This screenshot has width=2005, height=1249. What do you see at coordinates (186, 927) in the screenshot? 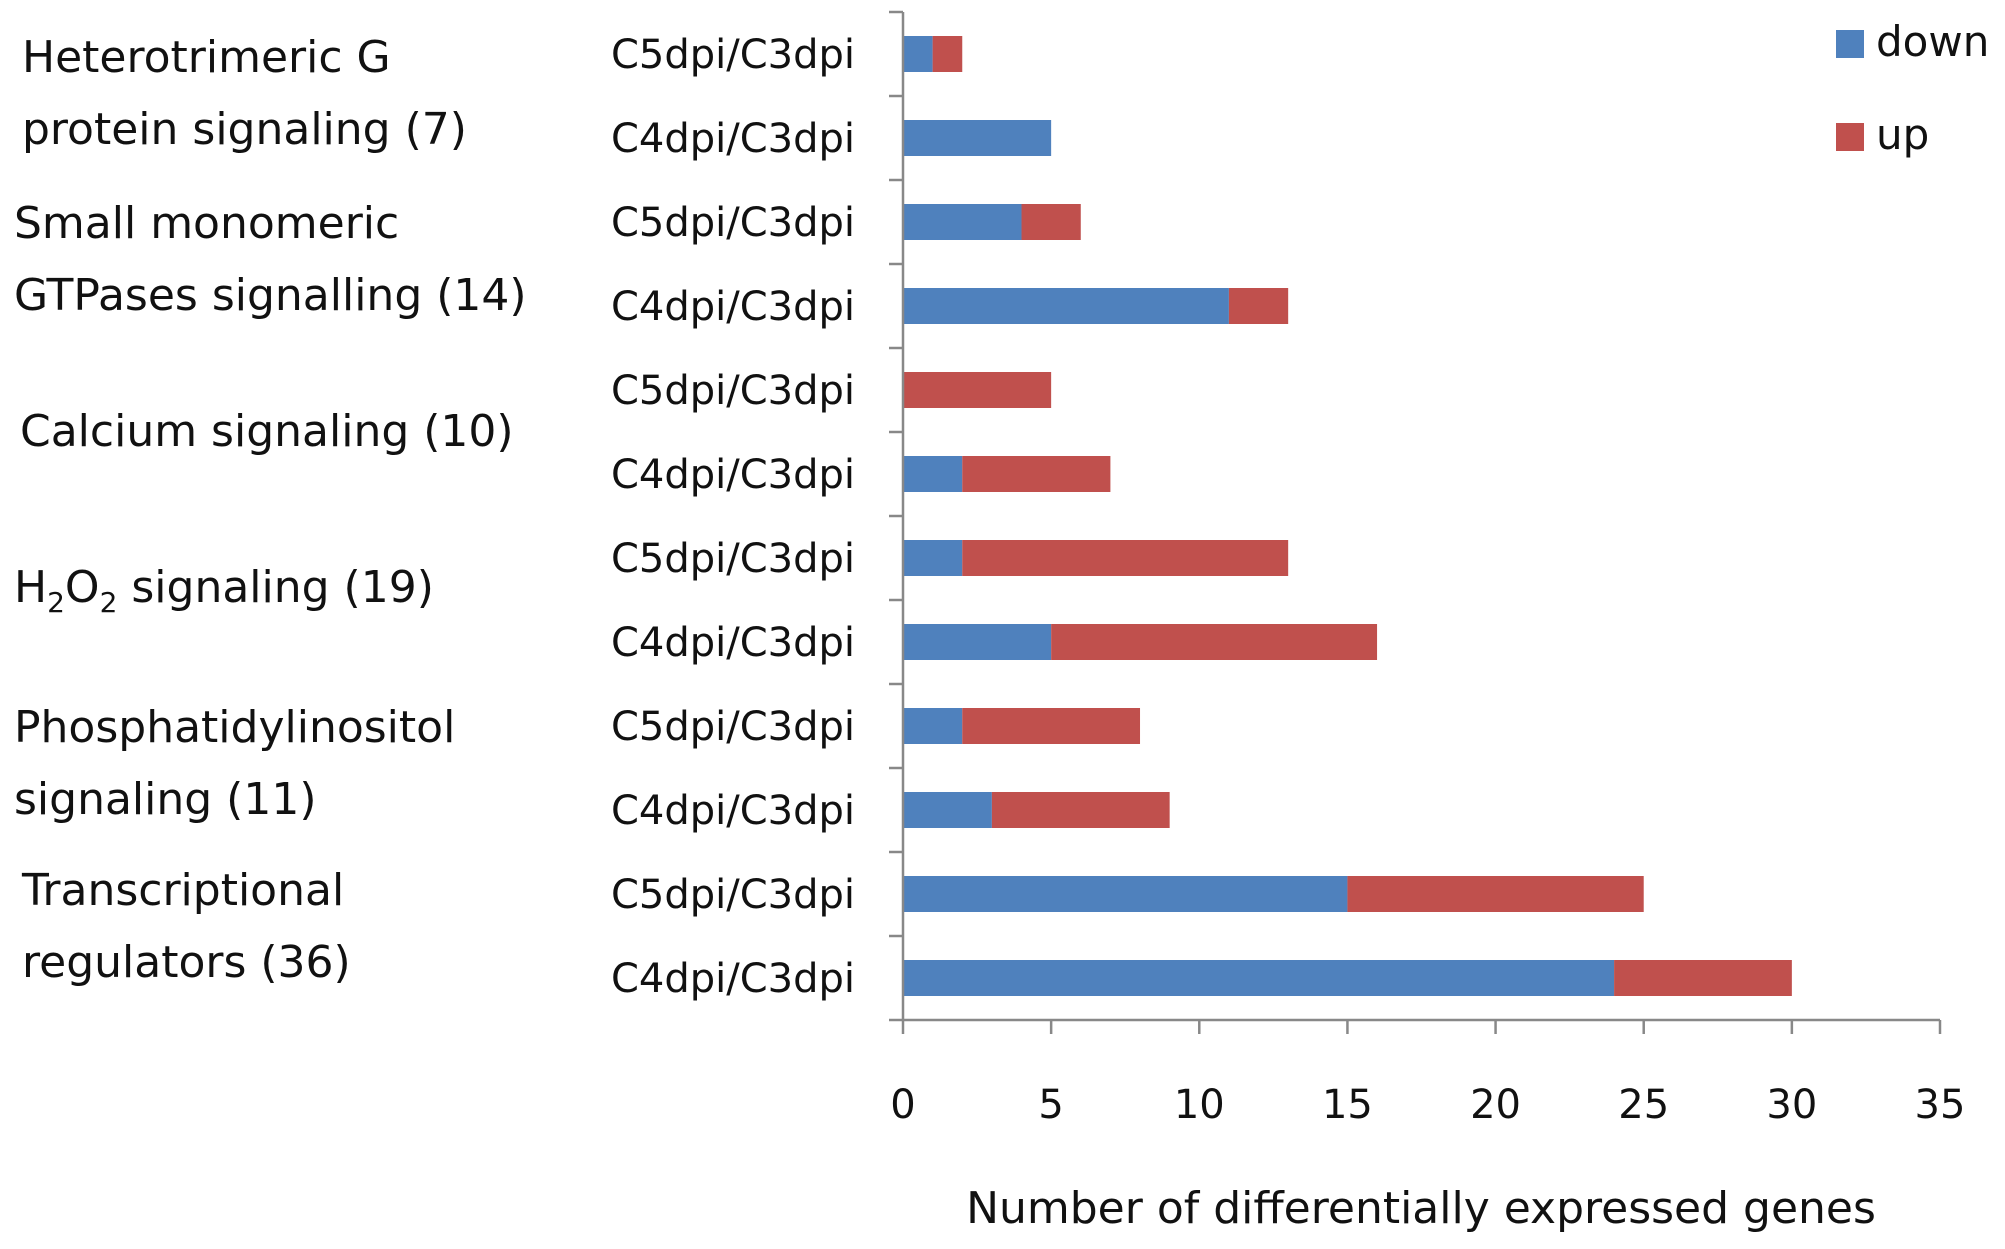
I see `group-label-transcriptional-regulators: Transcriptional regulators (36)` at bounding box center [186, 927].